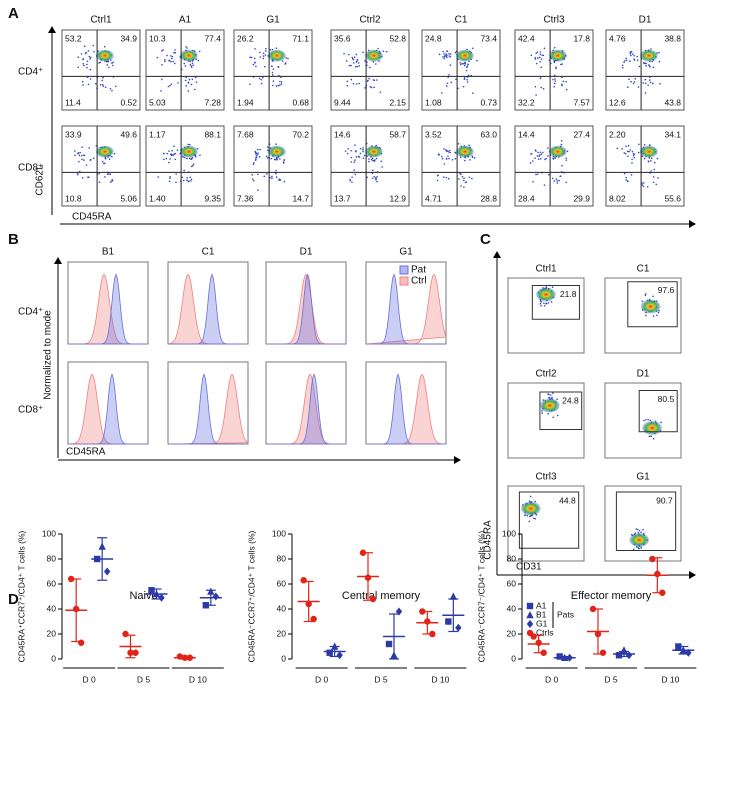 The width and height of the screenshot is (739, 788). Describe the element at coordinates (397, 102) in the screenshot. I see `quadrant-value: 2.15` at that location.